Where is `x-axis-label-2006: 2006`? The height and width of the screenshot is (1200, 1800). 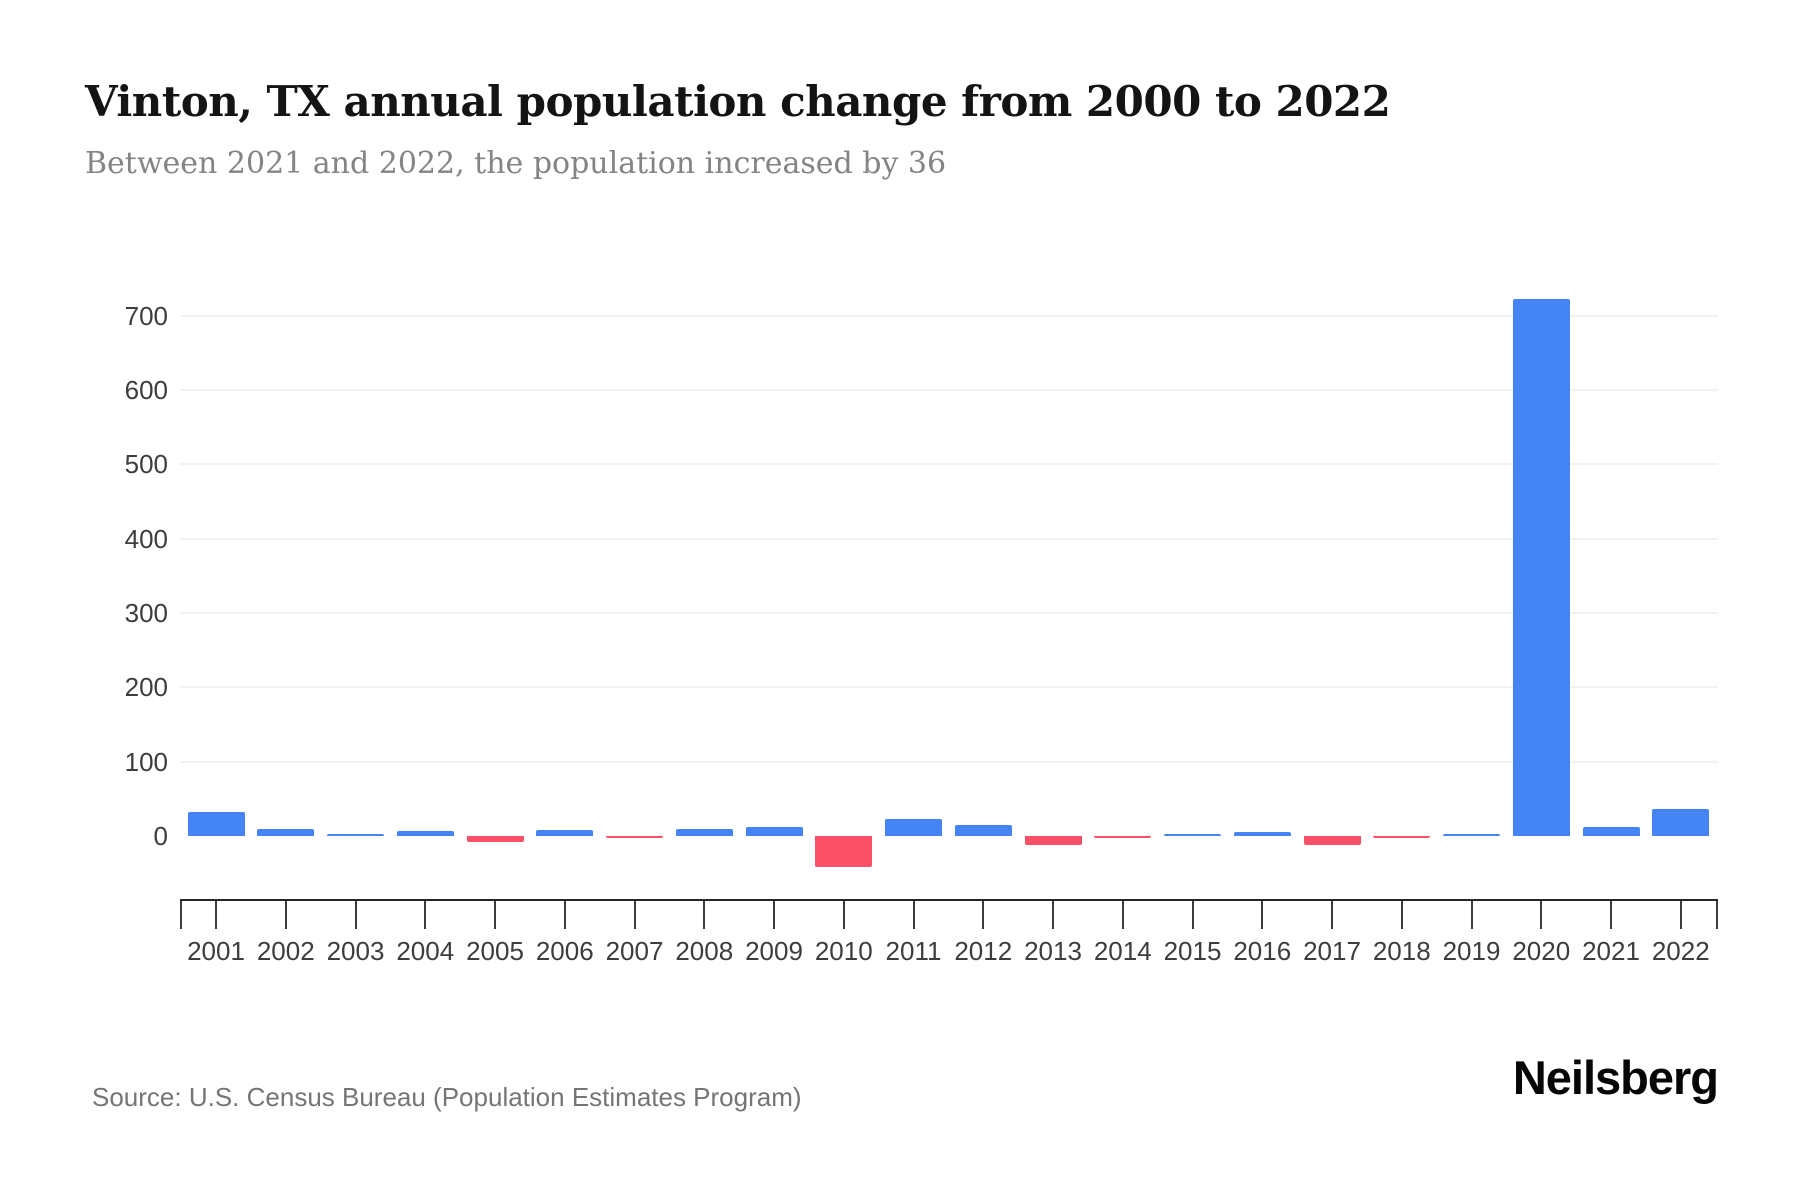 x-axis-label-2006: 2006 is located at coordinates (564, 951).